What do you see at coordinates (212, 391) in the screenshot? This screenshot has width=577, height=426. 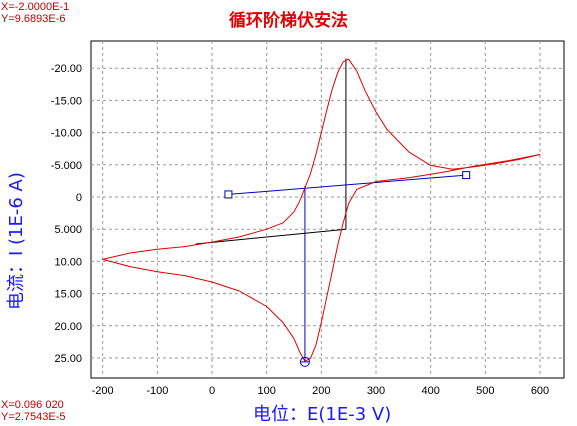 I see `x-tick-label: 0` at bounding box center [212, 391].